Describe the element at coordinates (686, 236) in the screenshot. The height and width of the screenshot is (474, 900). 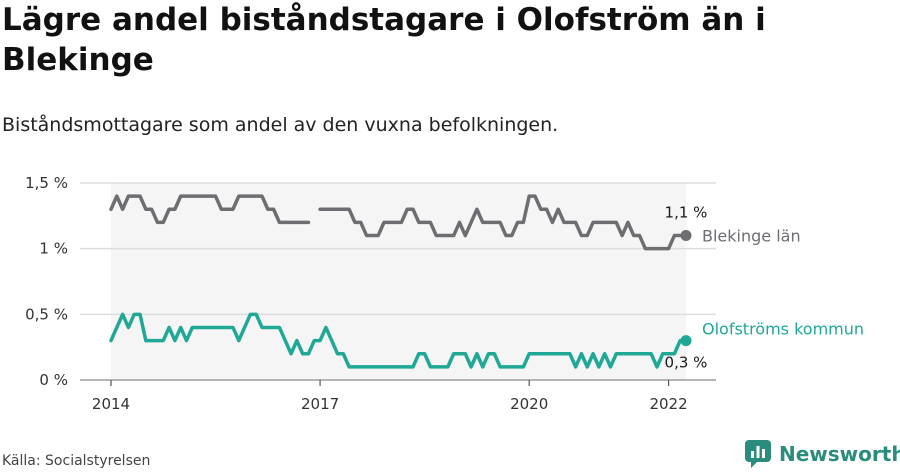
I see `blekinge-end-marker` at that location.